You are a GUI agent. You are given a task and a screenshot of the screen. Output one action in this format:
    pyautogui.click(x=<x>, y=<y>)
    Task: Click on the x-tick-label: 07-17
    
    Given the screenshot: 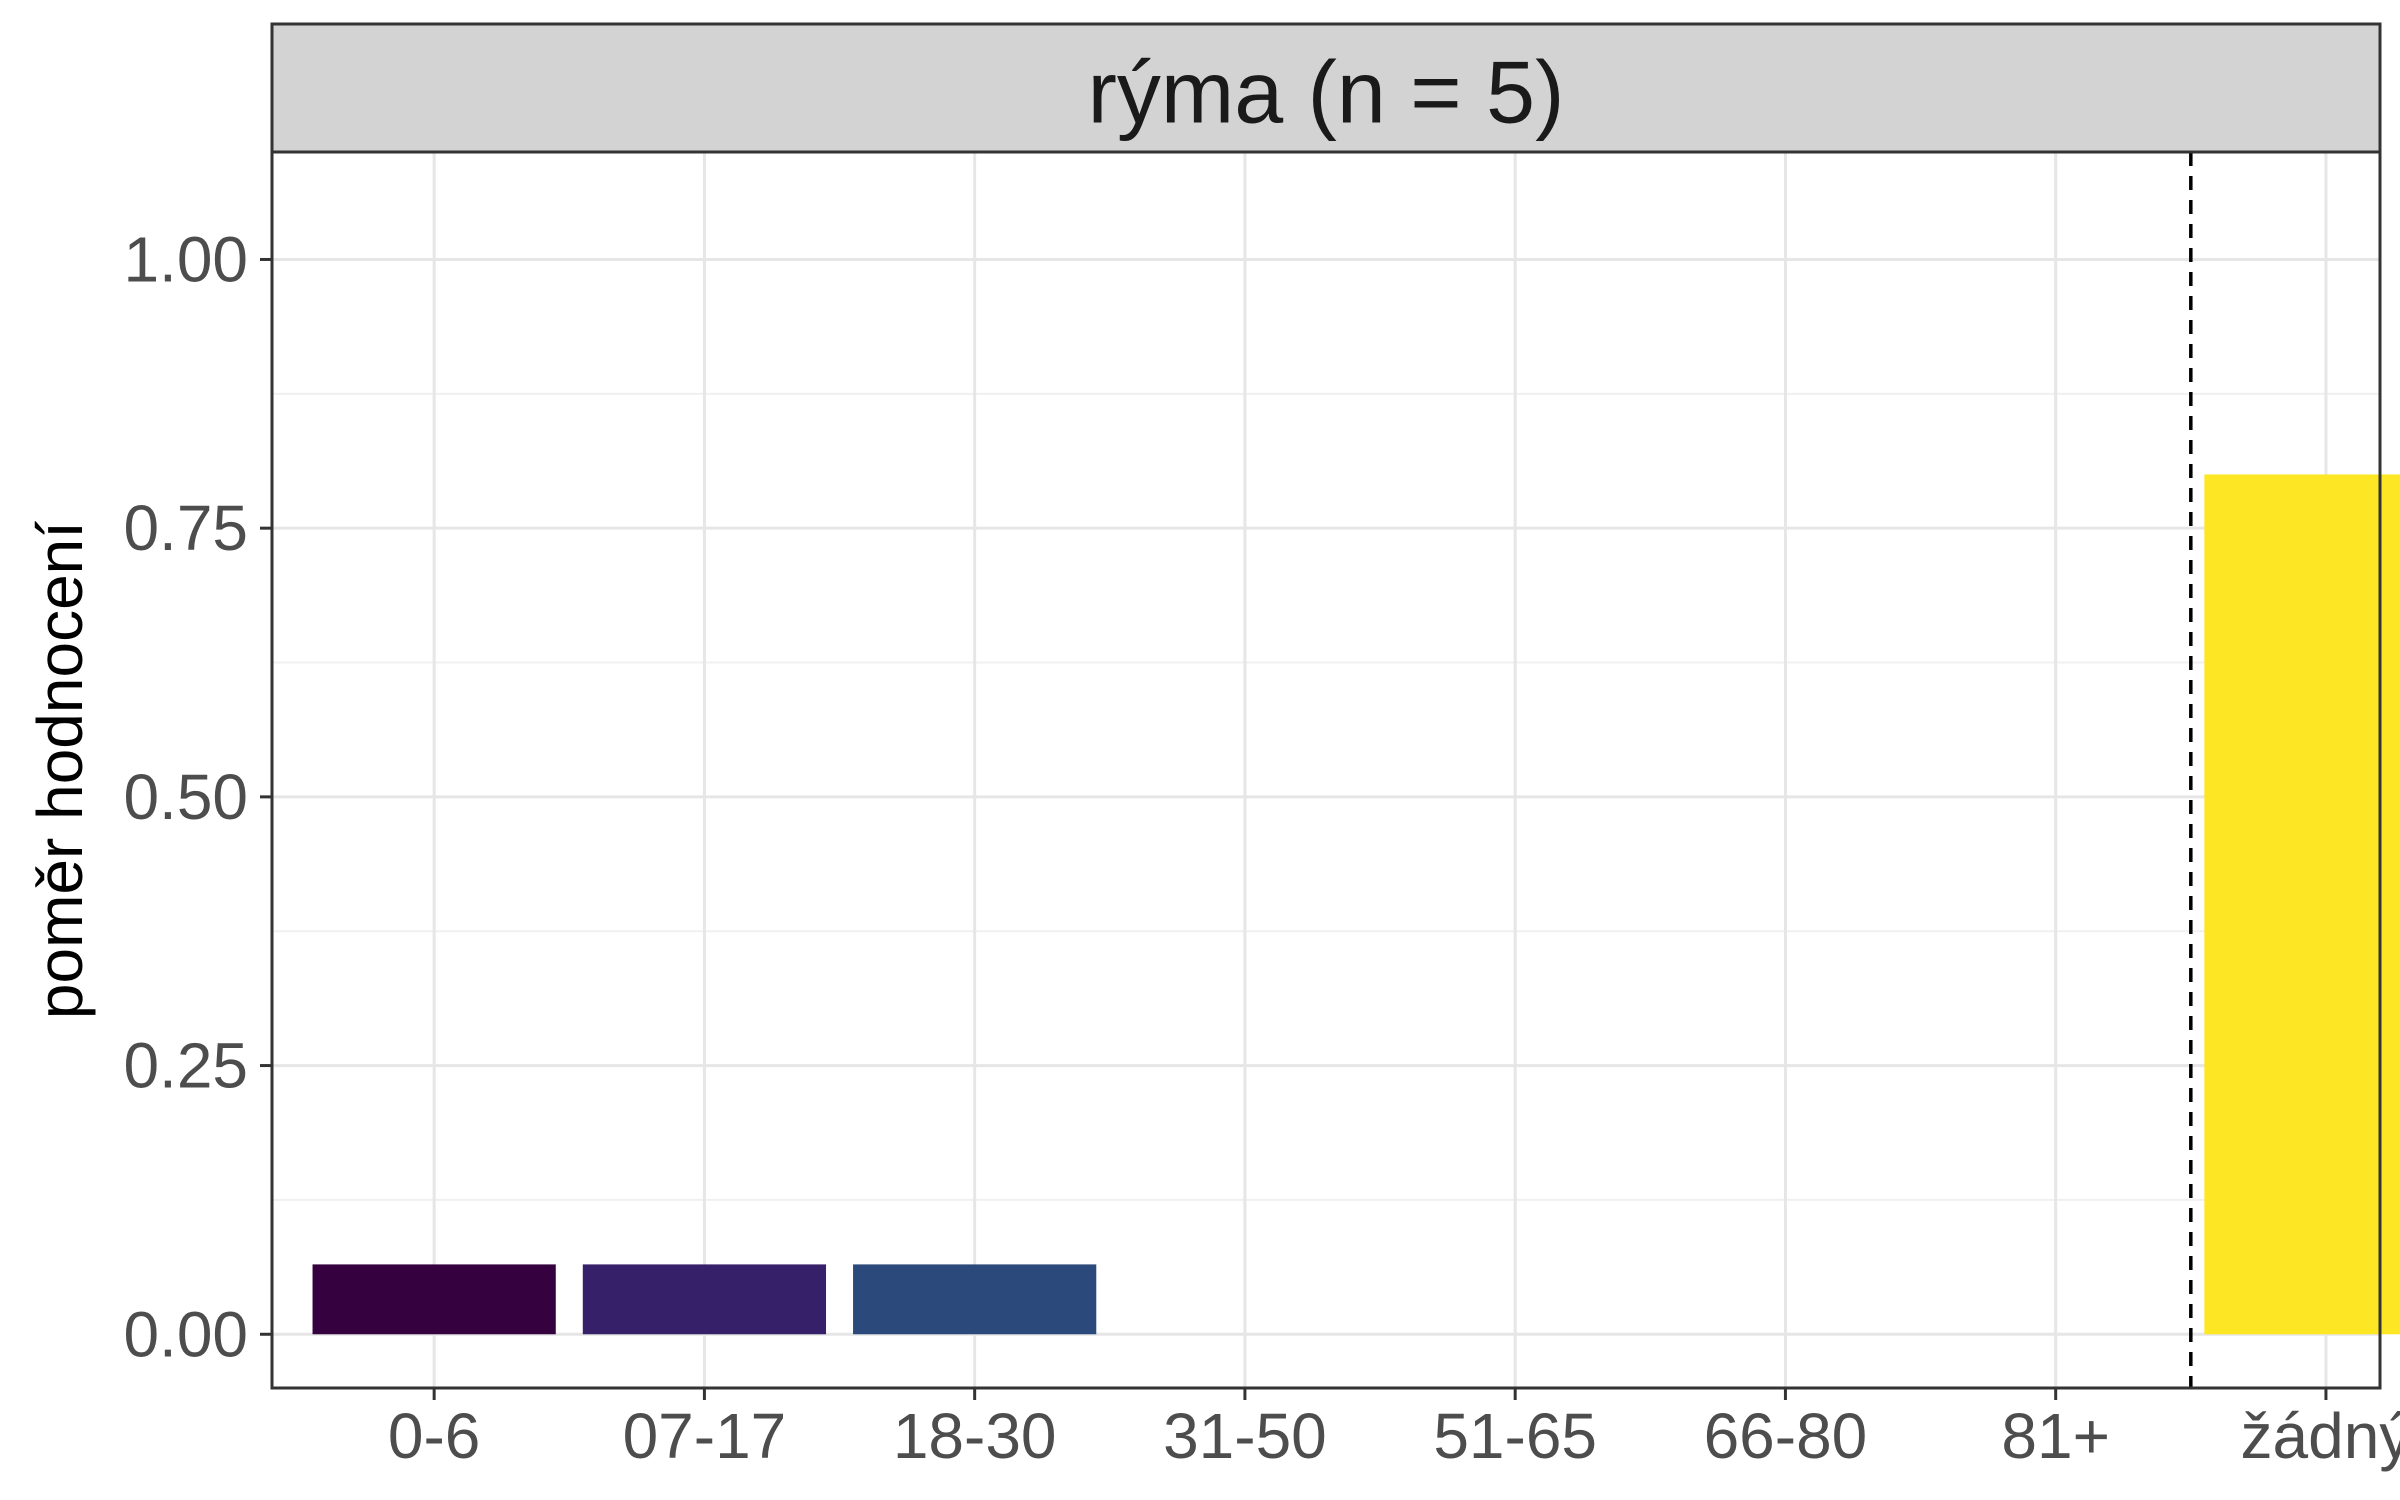 What is the action you would take?
    pyautogui.click(x=705, y=1436)
    